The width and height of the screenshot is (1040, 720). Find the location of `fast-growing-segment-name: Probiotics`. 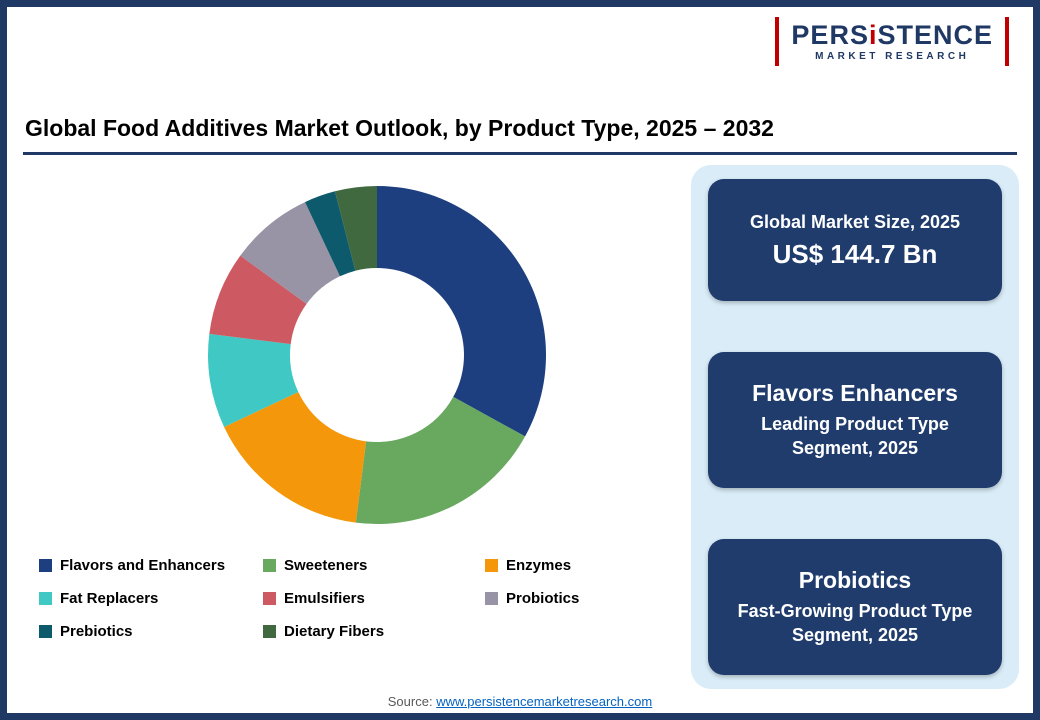

fast-growing-segment-name: Probiotics is located at coordinates (855, 579).